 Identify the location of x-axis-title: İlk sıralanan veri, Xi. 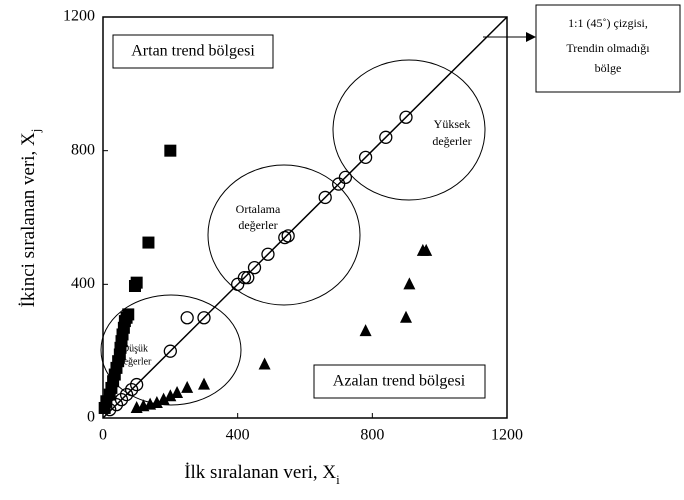
(262, 474).